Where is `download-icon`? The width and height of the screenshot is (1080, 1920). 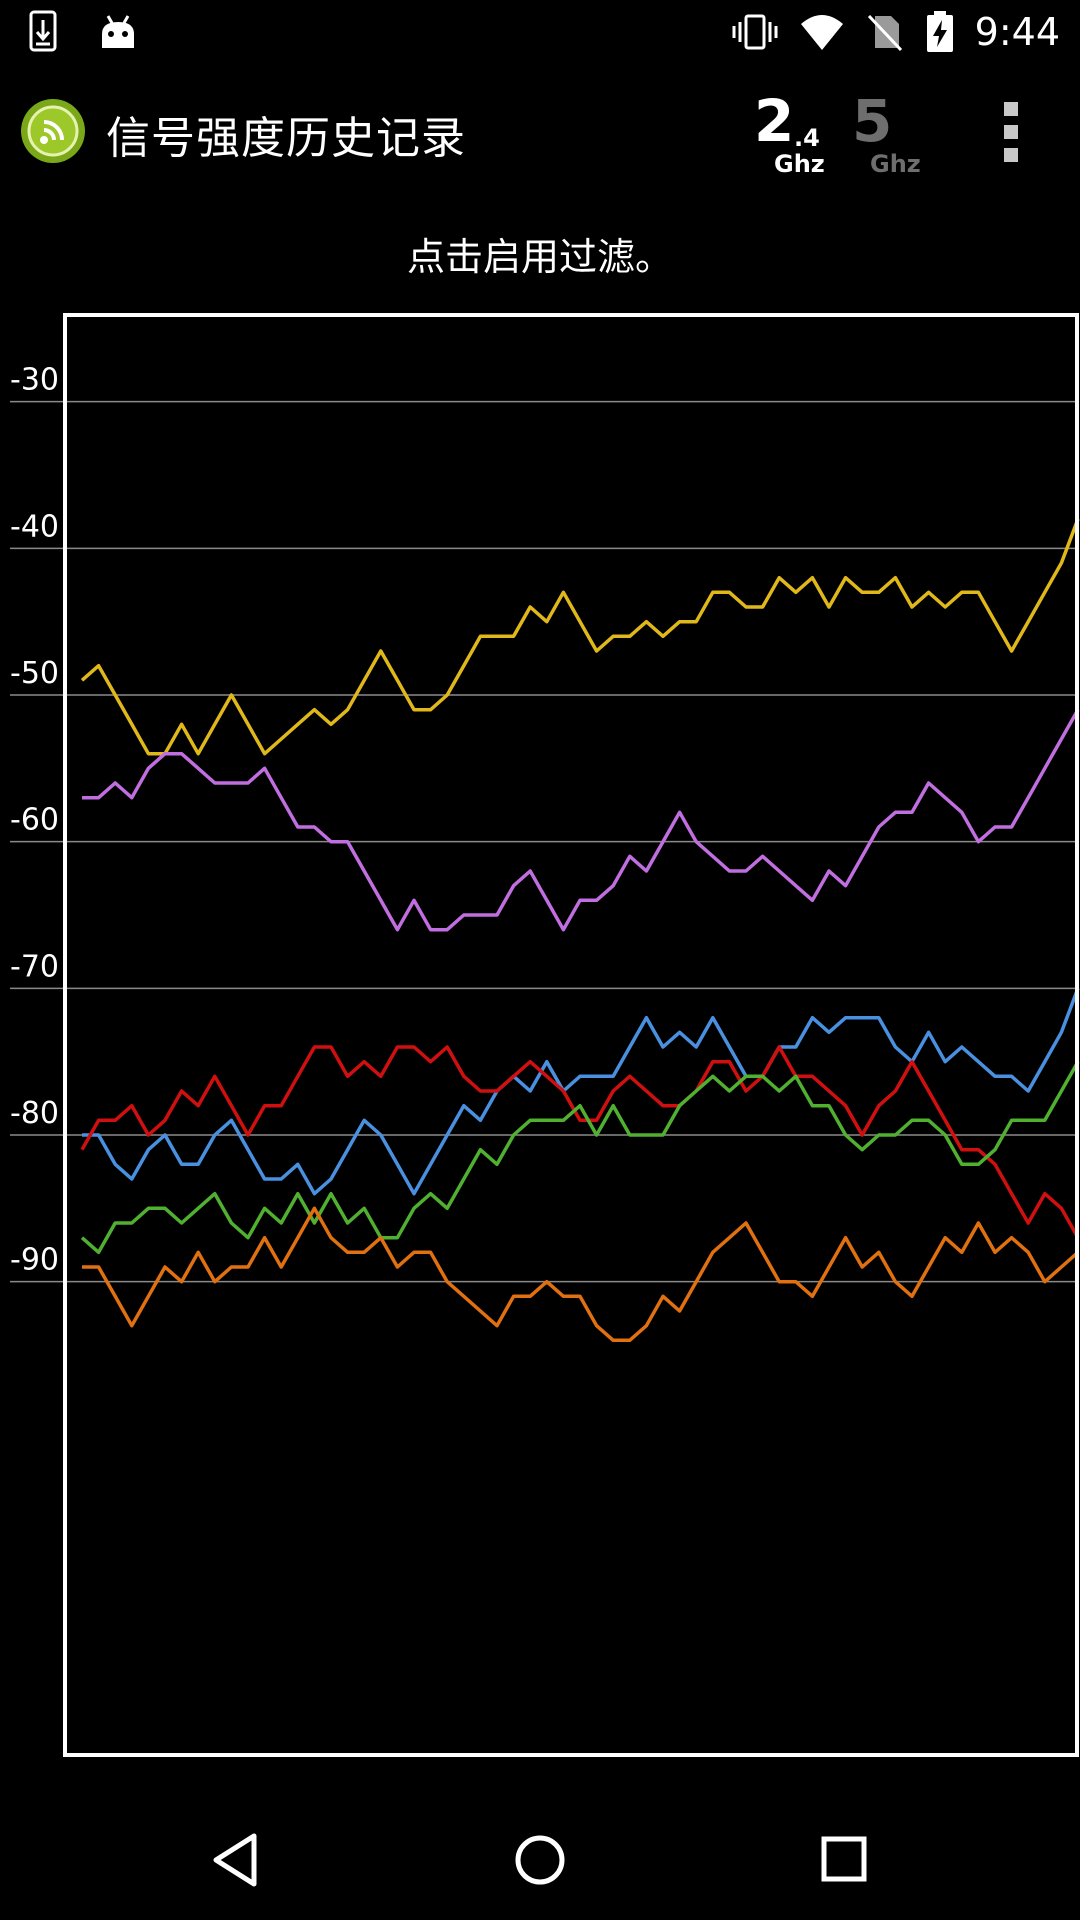 download-icon is located at coordinates (43, 31).